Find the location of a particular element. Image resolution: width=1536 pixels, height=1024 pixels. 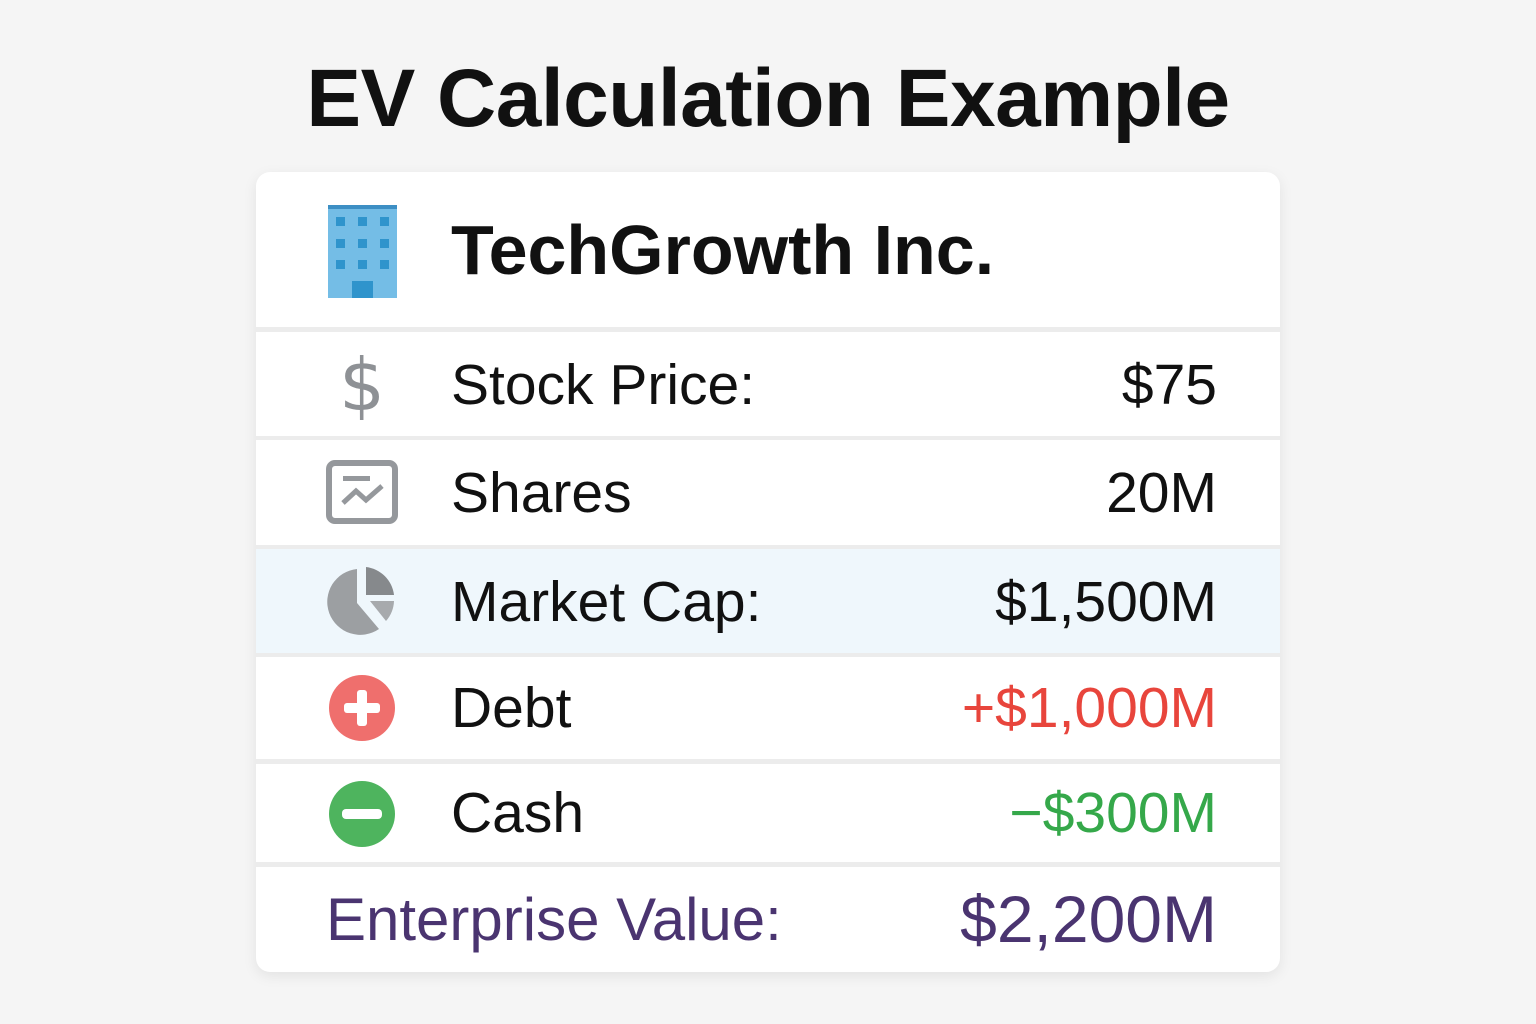

total-label: Enterprise Value: is located at coordinates (554, 919).